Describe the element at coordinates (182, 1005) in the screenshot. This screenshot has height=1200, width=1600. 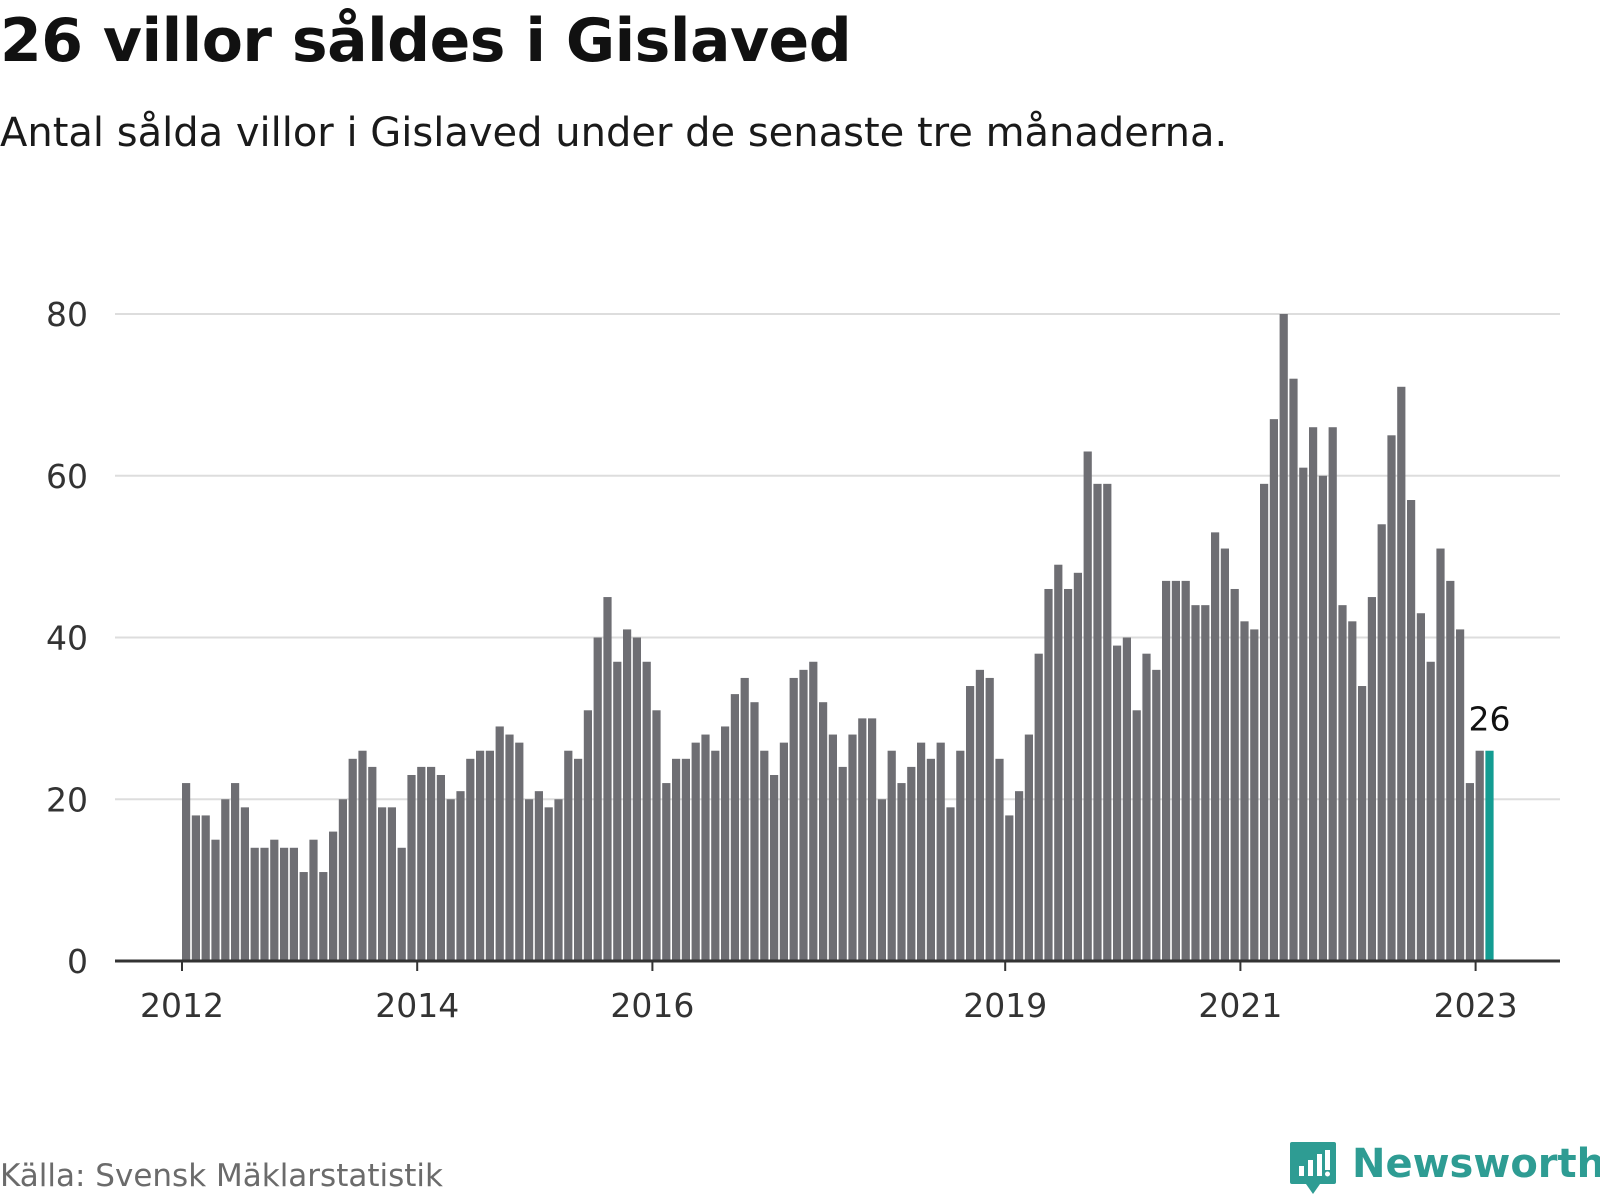
I see `x-tick-label: 2012` at that location.